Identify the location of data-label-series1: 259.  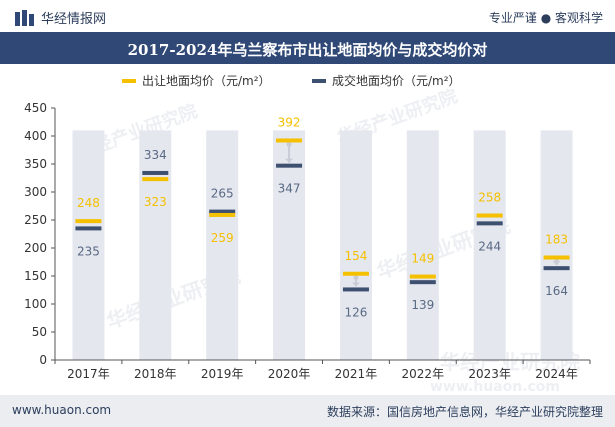
(222, 238).